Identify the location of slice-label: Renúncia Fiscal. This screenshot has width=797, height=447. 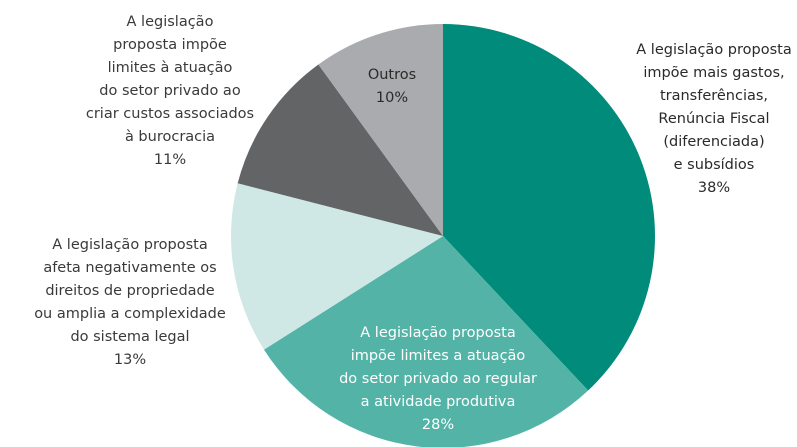
(713, 119).